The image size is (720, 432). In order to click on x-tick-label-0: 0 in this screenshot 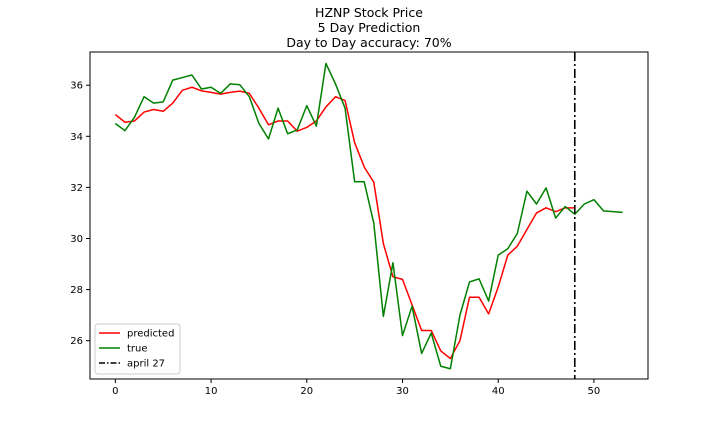, I will do `click(115, 391)`.